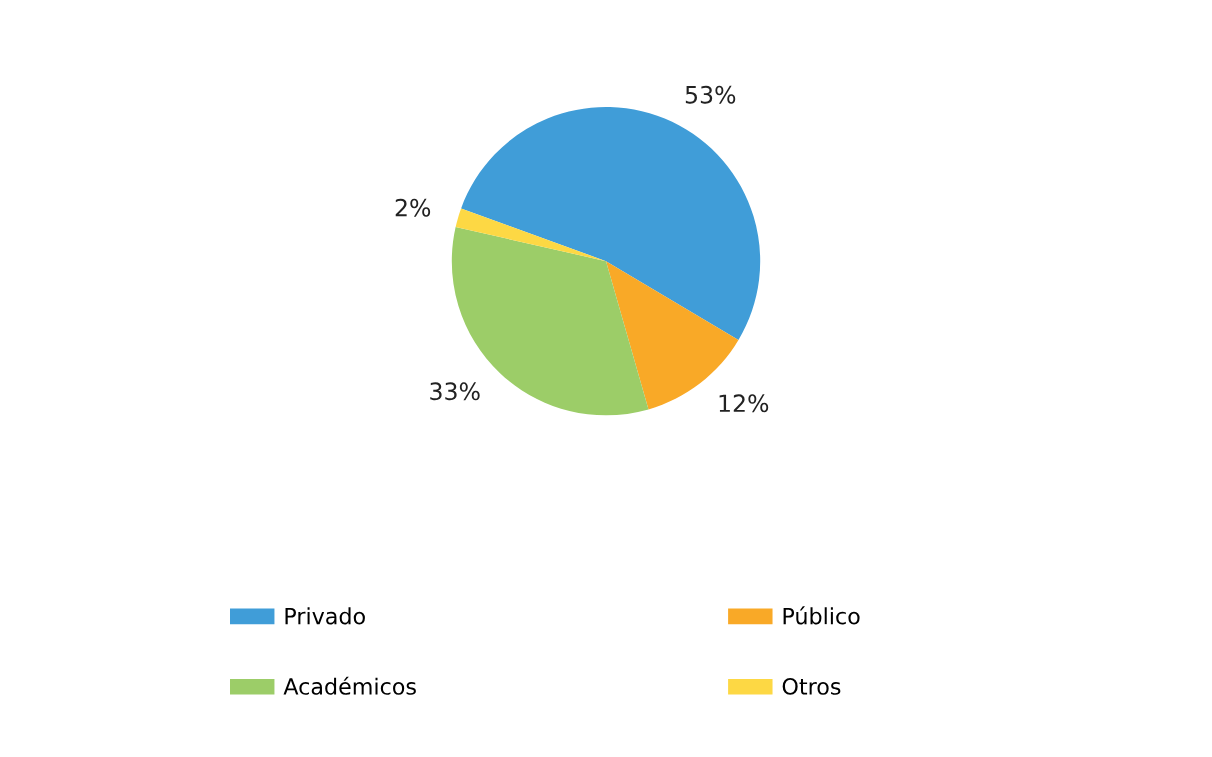  Describe the element at coordinates (325, 616) in the screenshot. I see `legend-label: Privado` at that location.